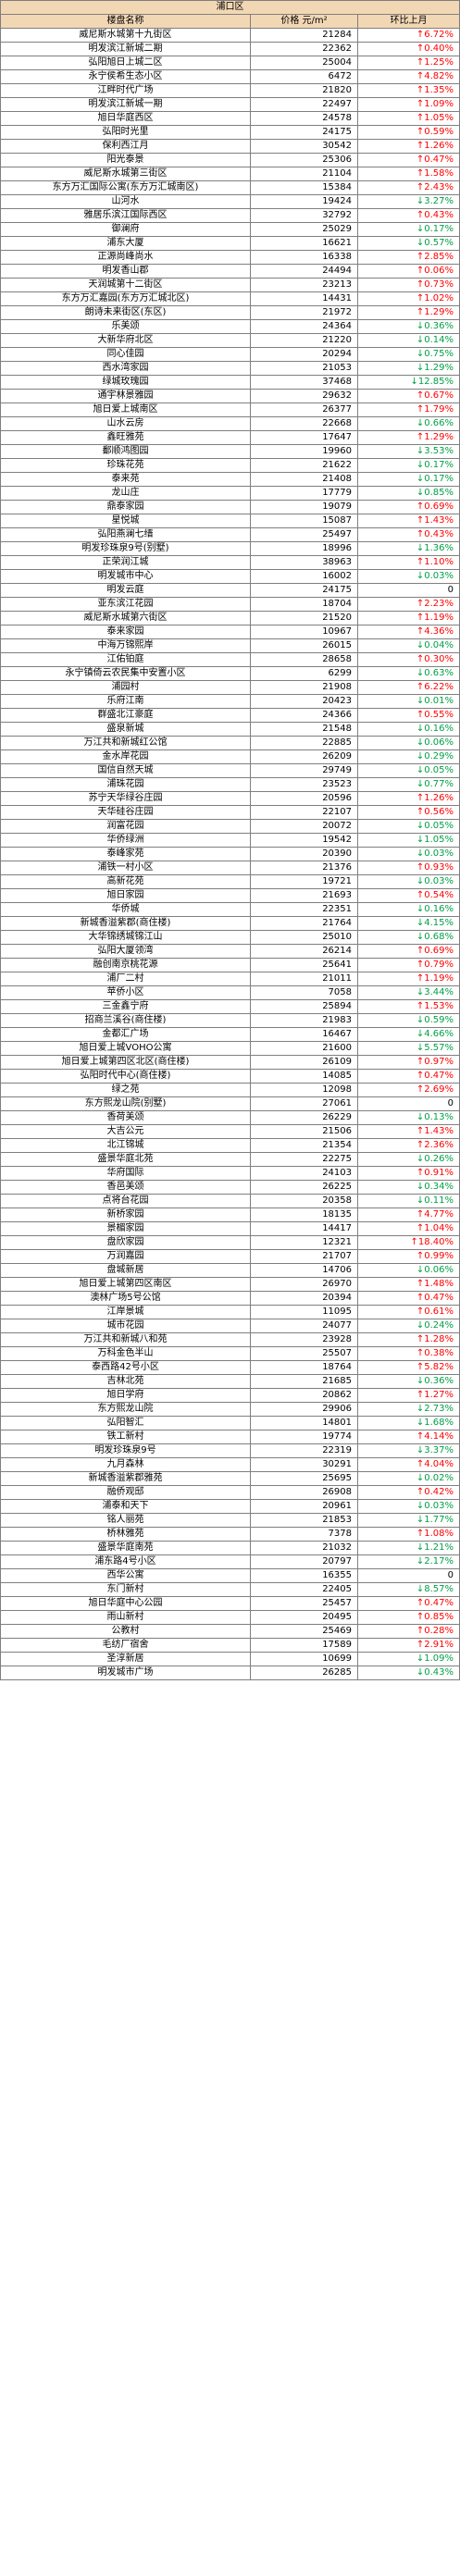 The image size is (460, 2576). I want to click on property-name-cell: 绿之苑, so click(125, 1090).